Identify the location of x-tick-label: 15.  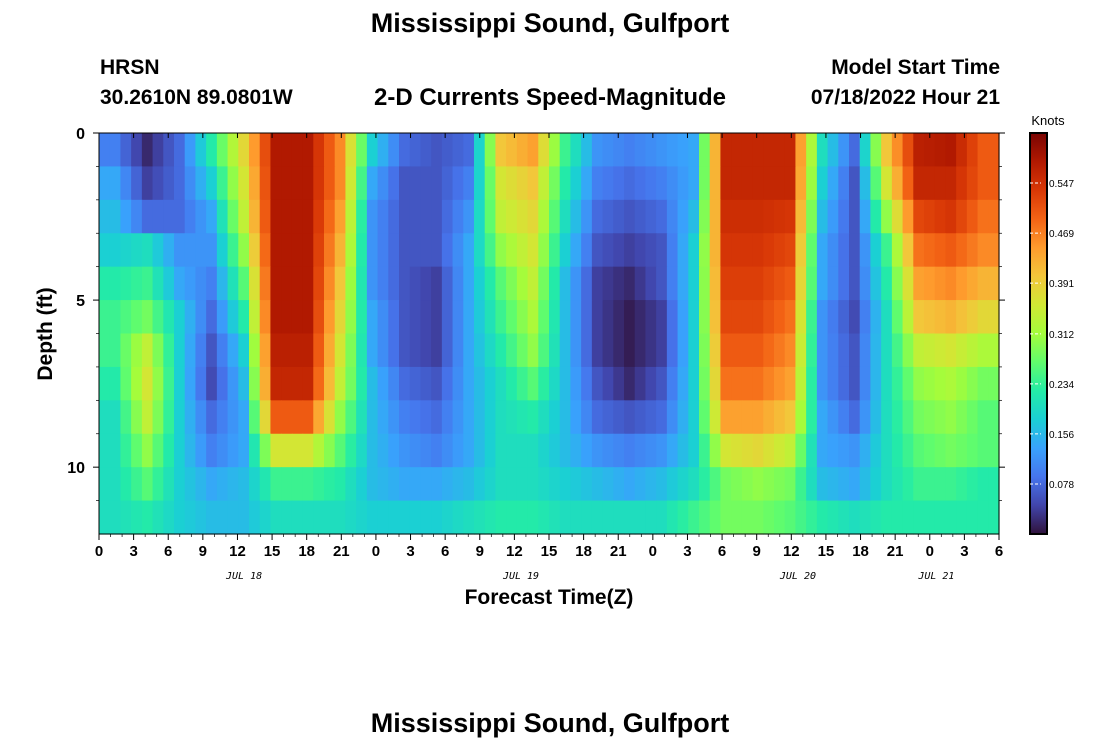
(826, 551).